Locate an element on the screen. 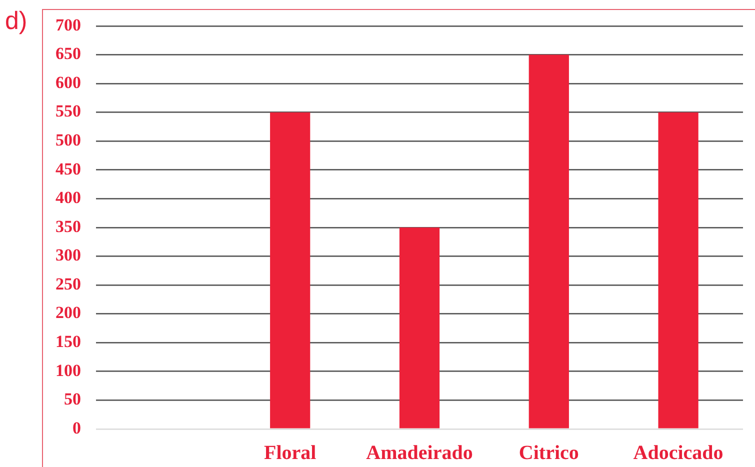  y-tick-label: 100 is located at coordinates (68, 370).